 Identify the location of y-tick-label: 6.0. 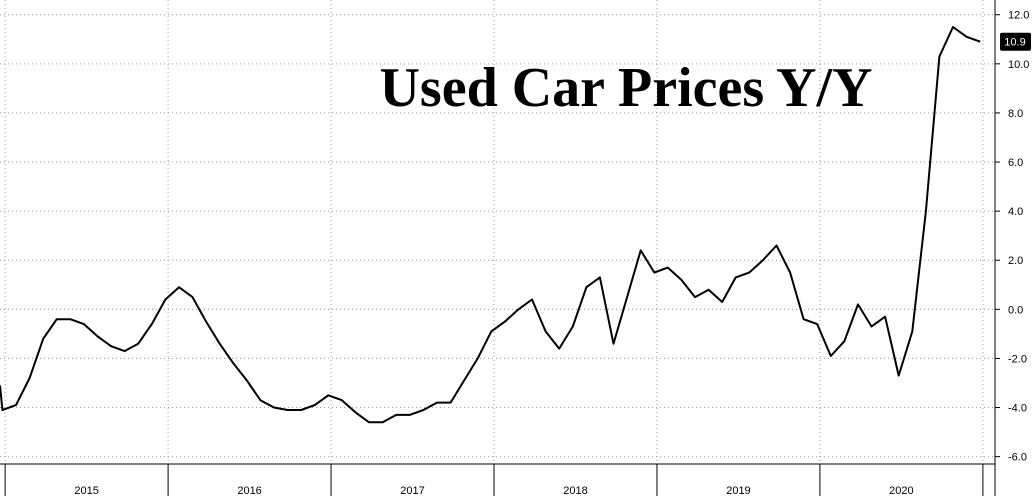
(1015, 163).